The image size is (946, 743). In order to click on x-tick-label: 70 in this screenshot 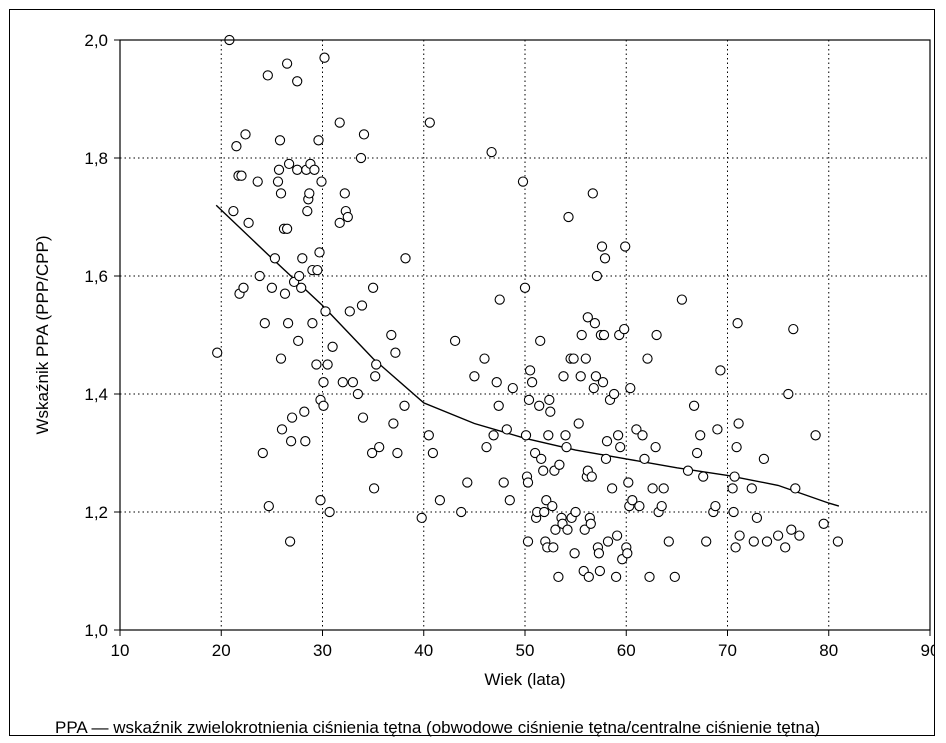, I will do `click(727, 650)`.